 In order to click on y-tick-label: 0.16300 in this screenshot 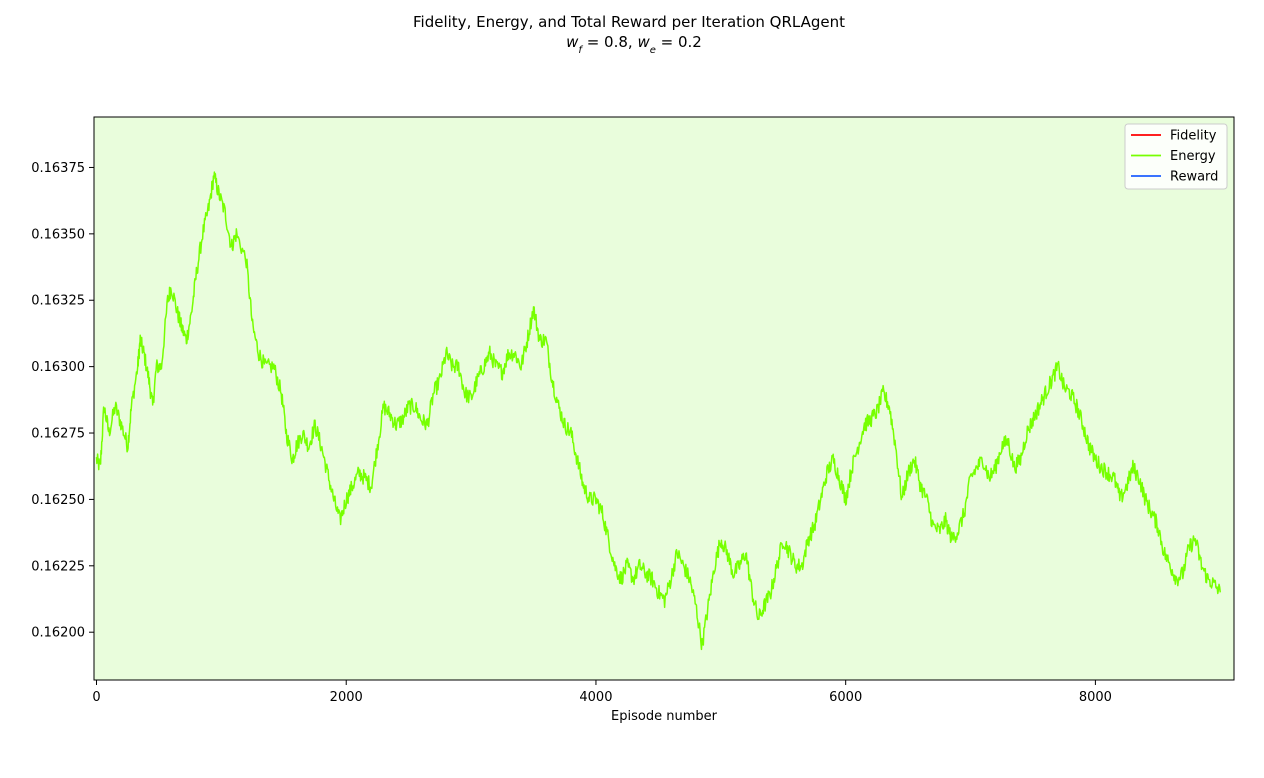, I will do `click(58, 367)`.